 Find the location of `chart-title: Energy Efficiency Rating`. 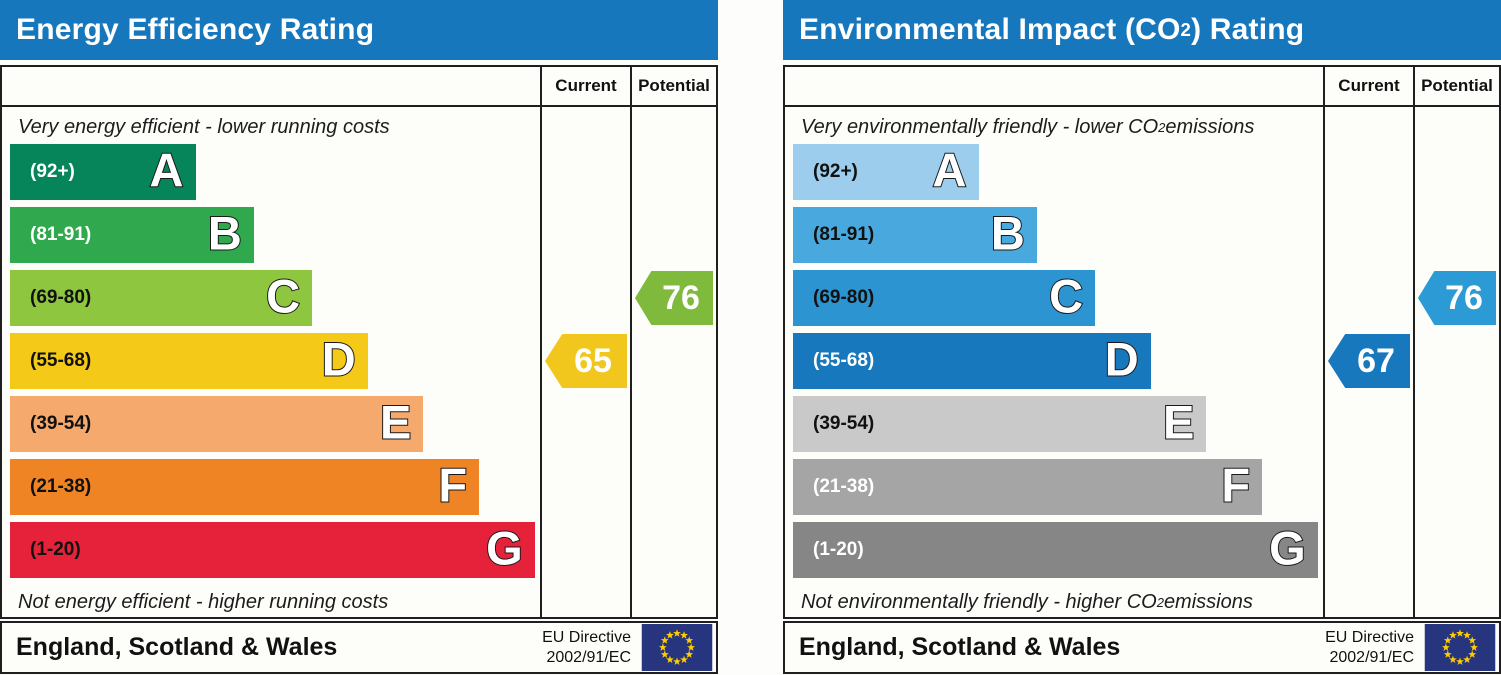

chart-title: Energy Efficiency Rating is located at coordinates (359, 30).